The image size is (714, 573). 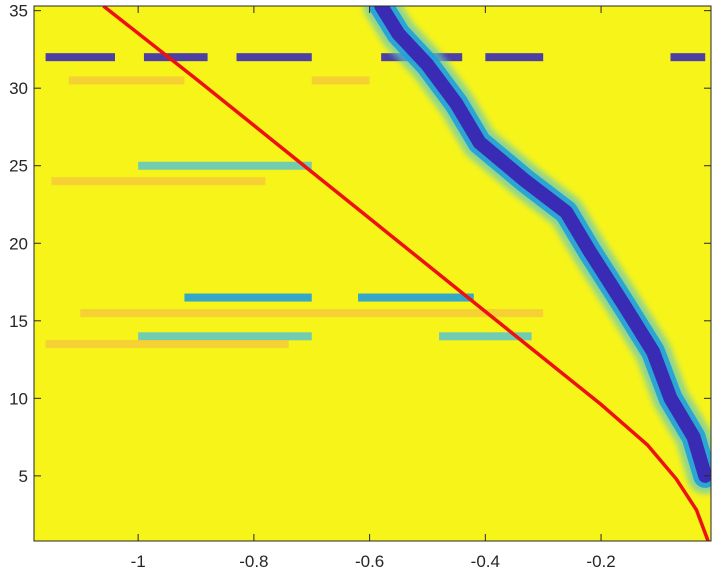 What do you see at coordinates (18, 398) in the screenshot?
I see `y-tick-label: 10` at bounding box center [18, 398].